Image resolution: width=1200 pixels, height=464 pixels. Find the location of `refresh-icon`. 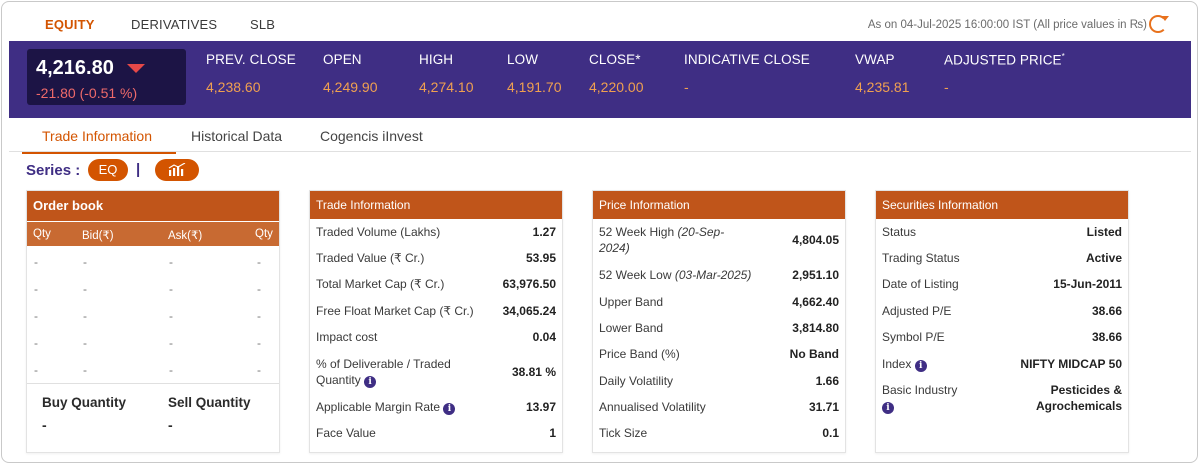

refresh-icon is located at coordinates (1159, 24).